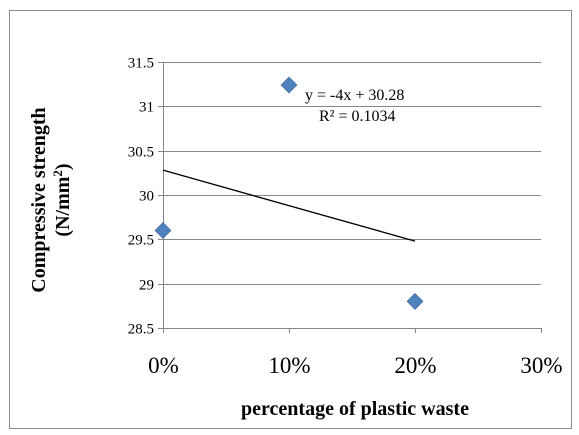  What do you see at coordinates (146, 286) in the screenshot?
I see `y-tick-label: 29` at bounding box center [146, 286].